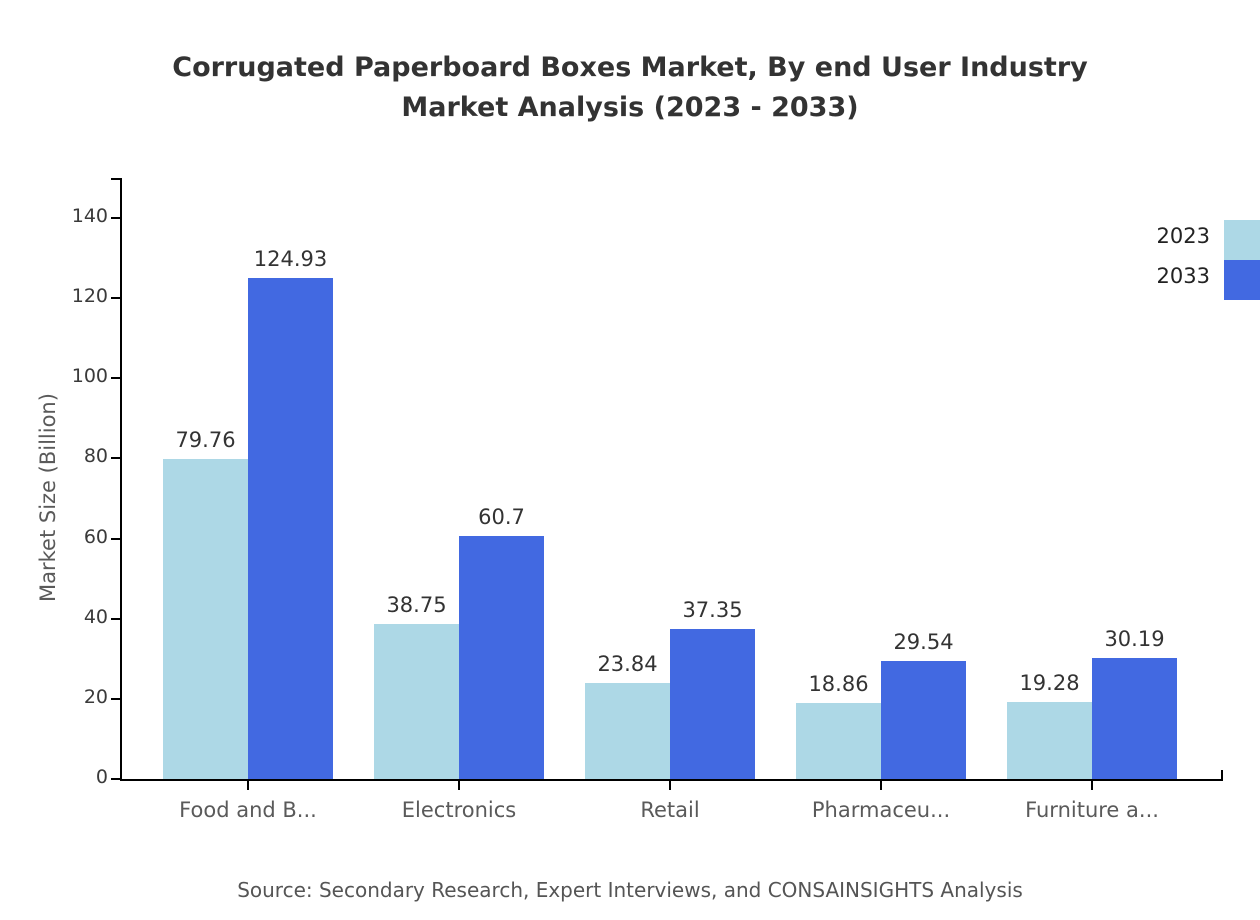 This screenshot has height=920, width=1260. What do you see at coordinates (501, 516) in the screenshot?
I see `bar-value-label: 60.7` at bounding box center [501, 516].